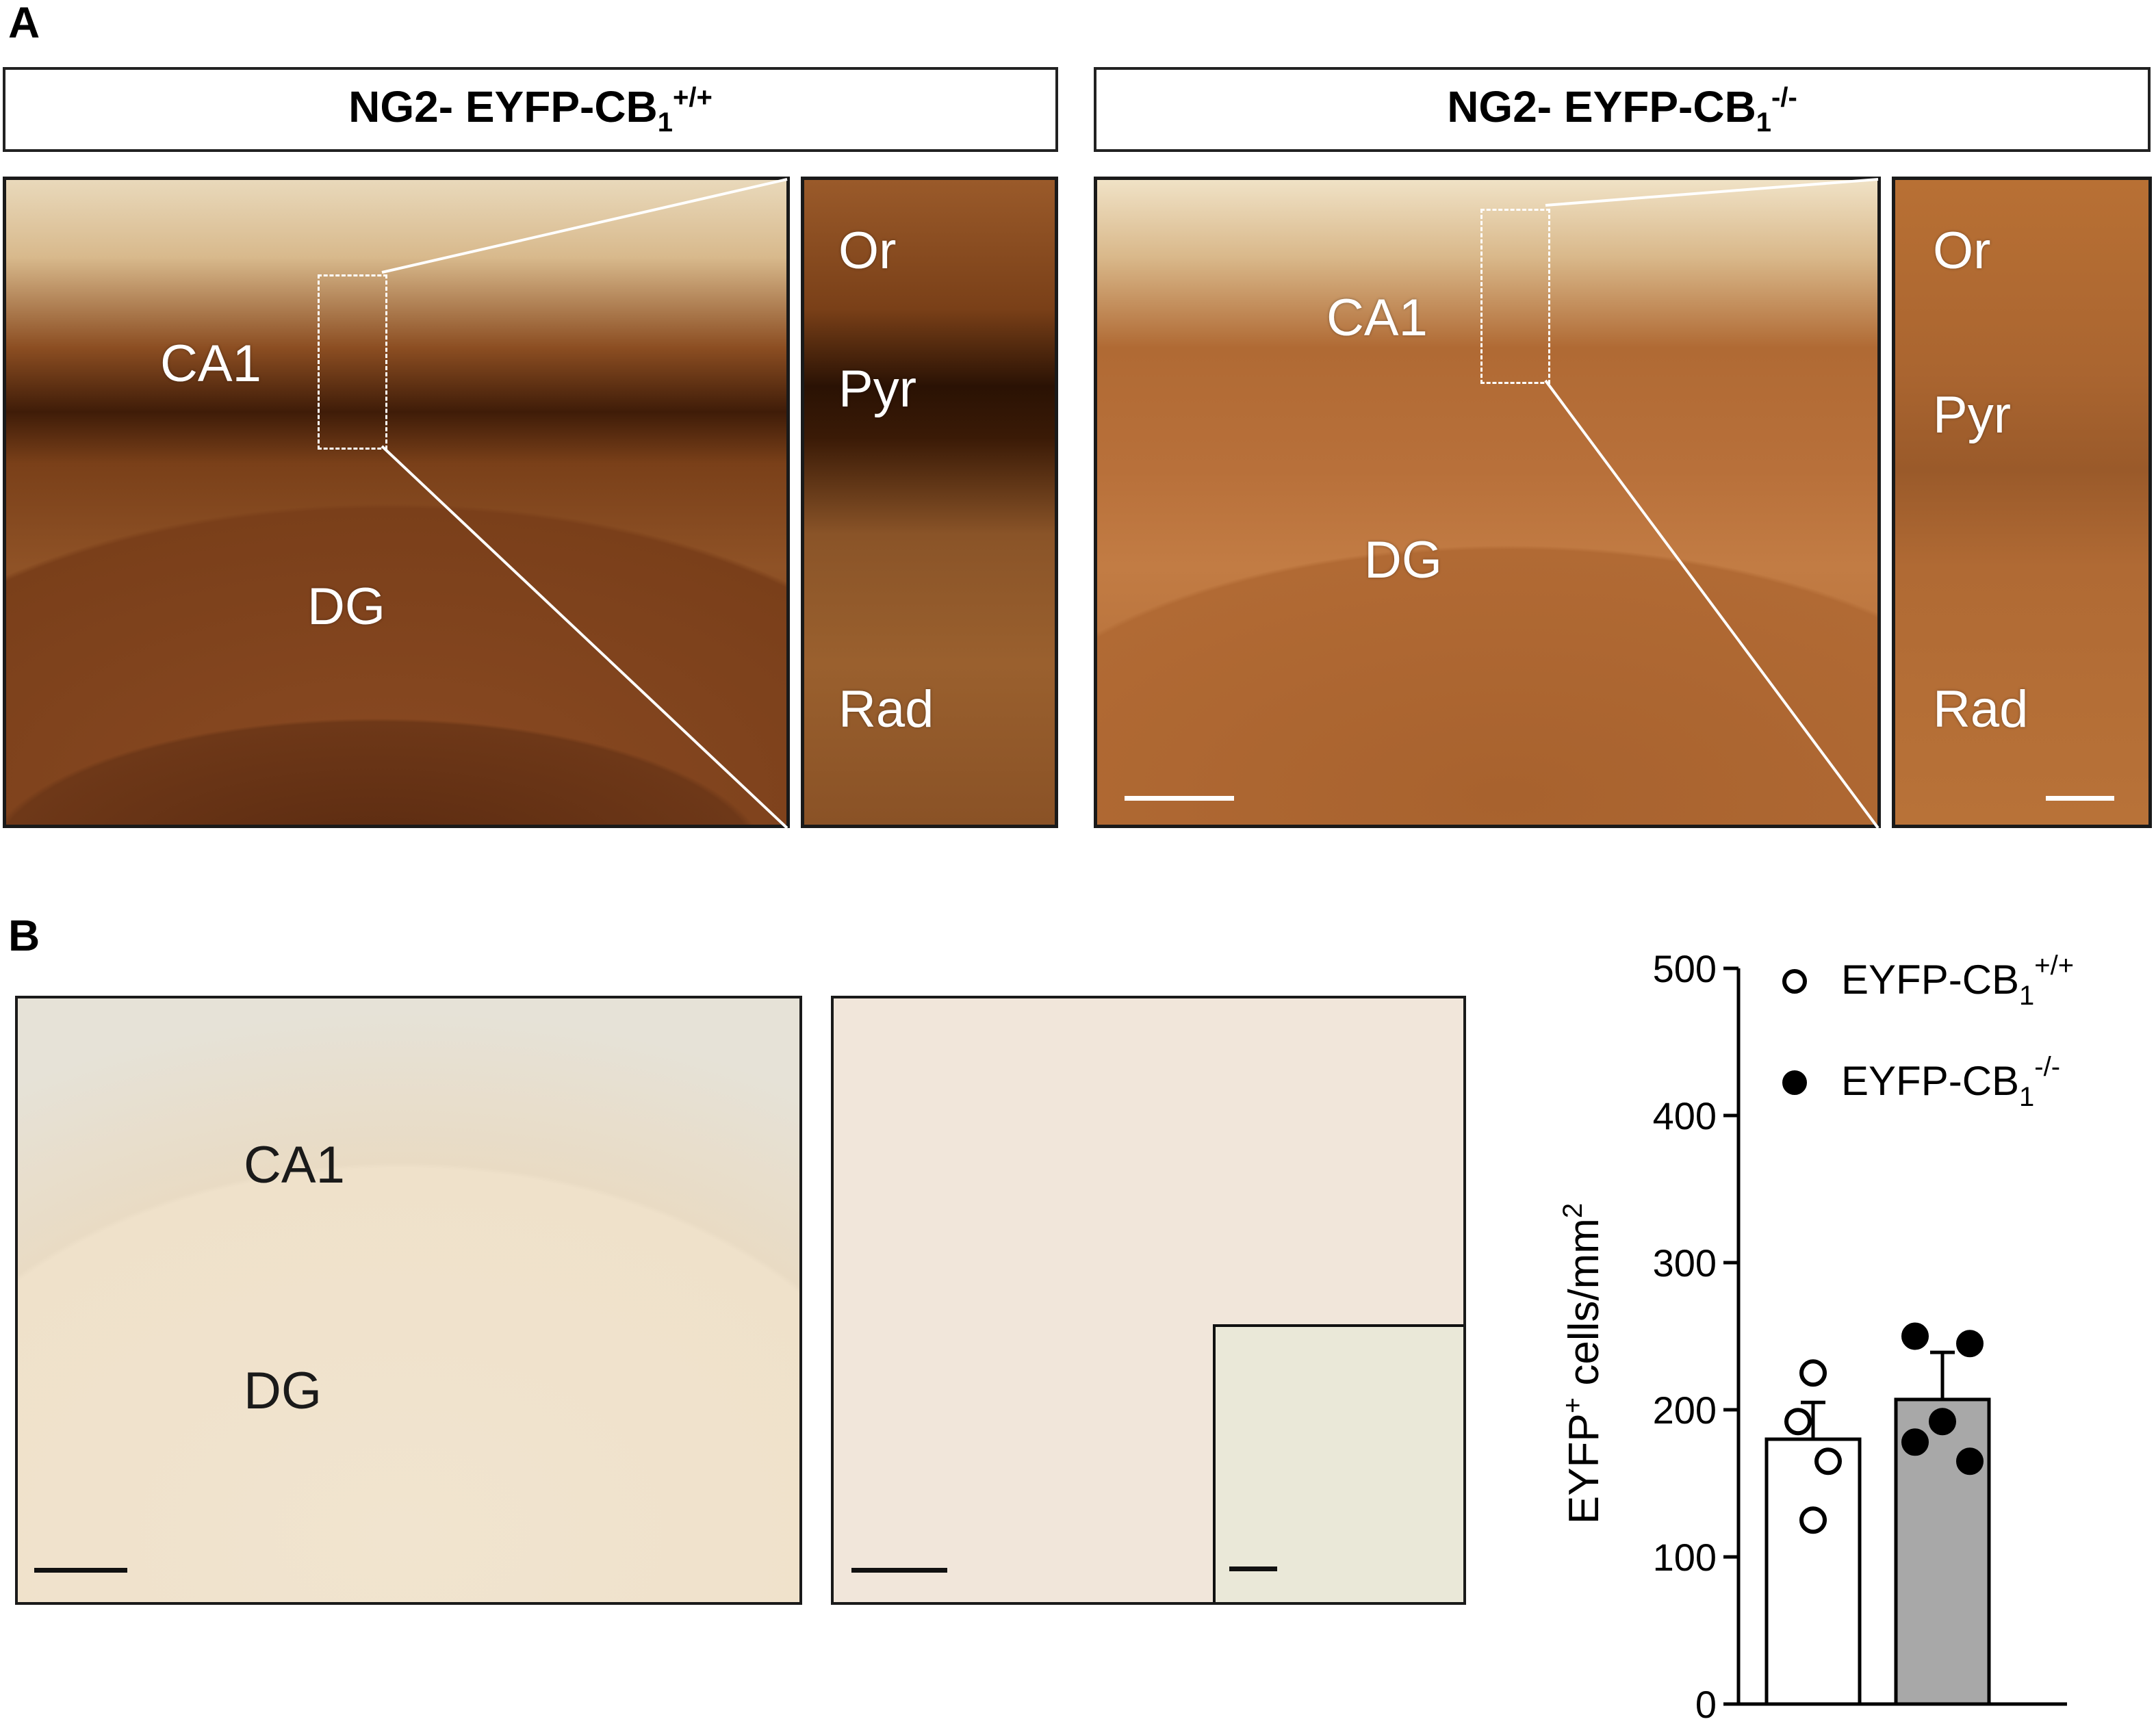 The image size is (2156, 1728). Describe the element at coordinates (1377, 318) in the screenshot. I see `label-ca1-ko: CA1` at that location.